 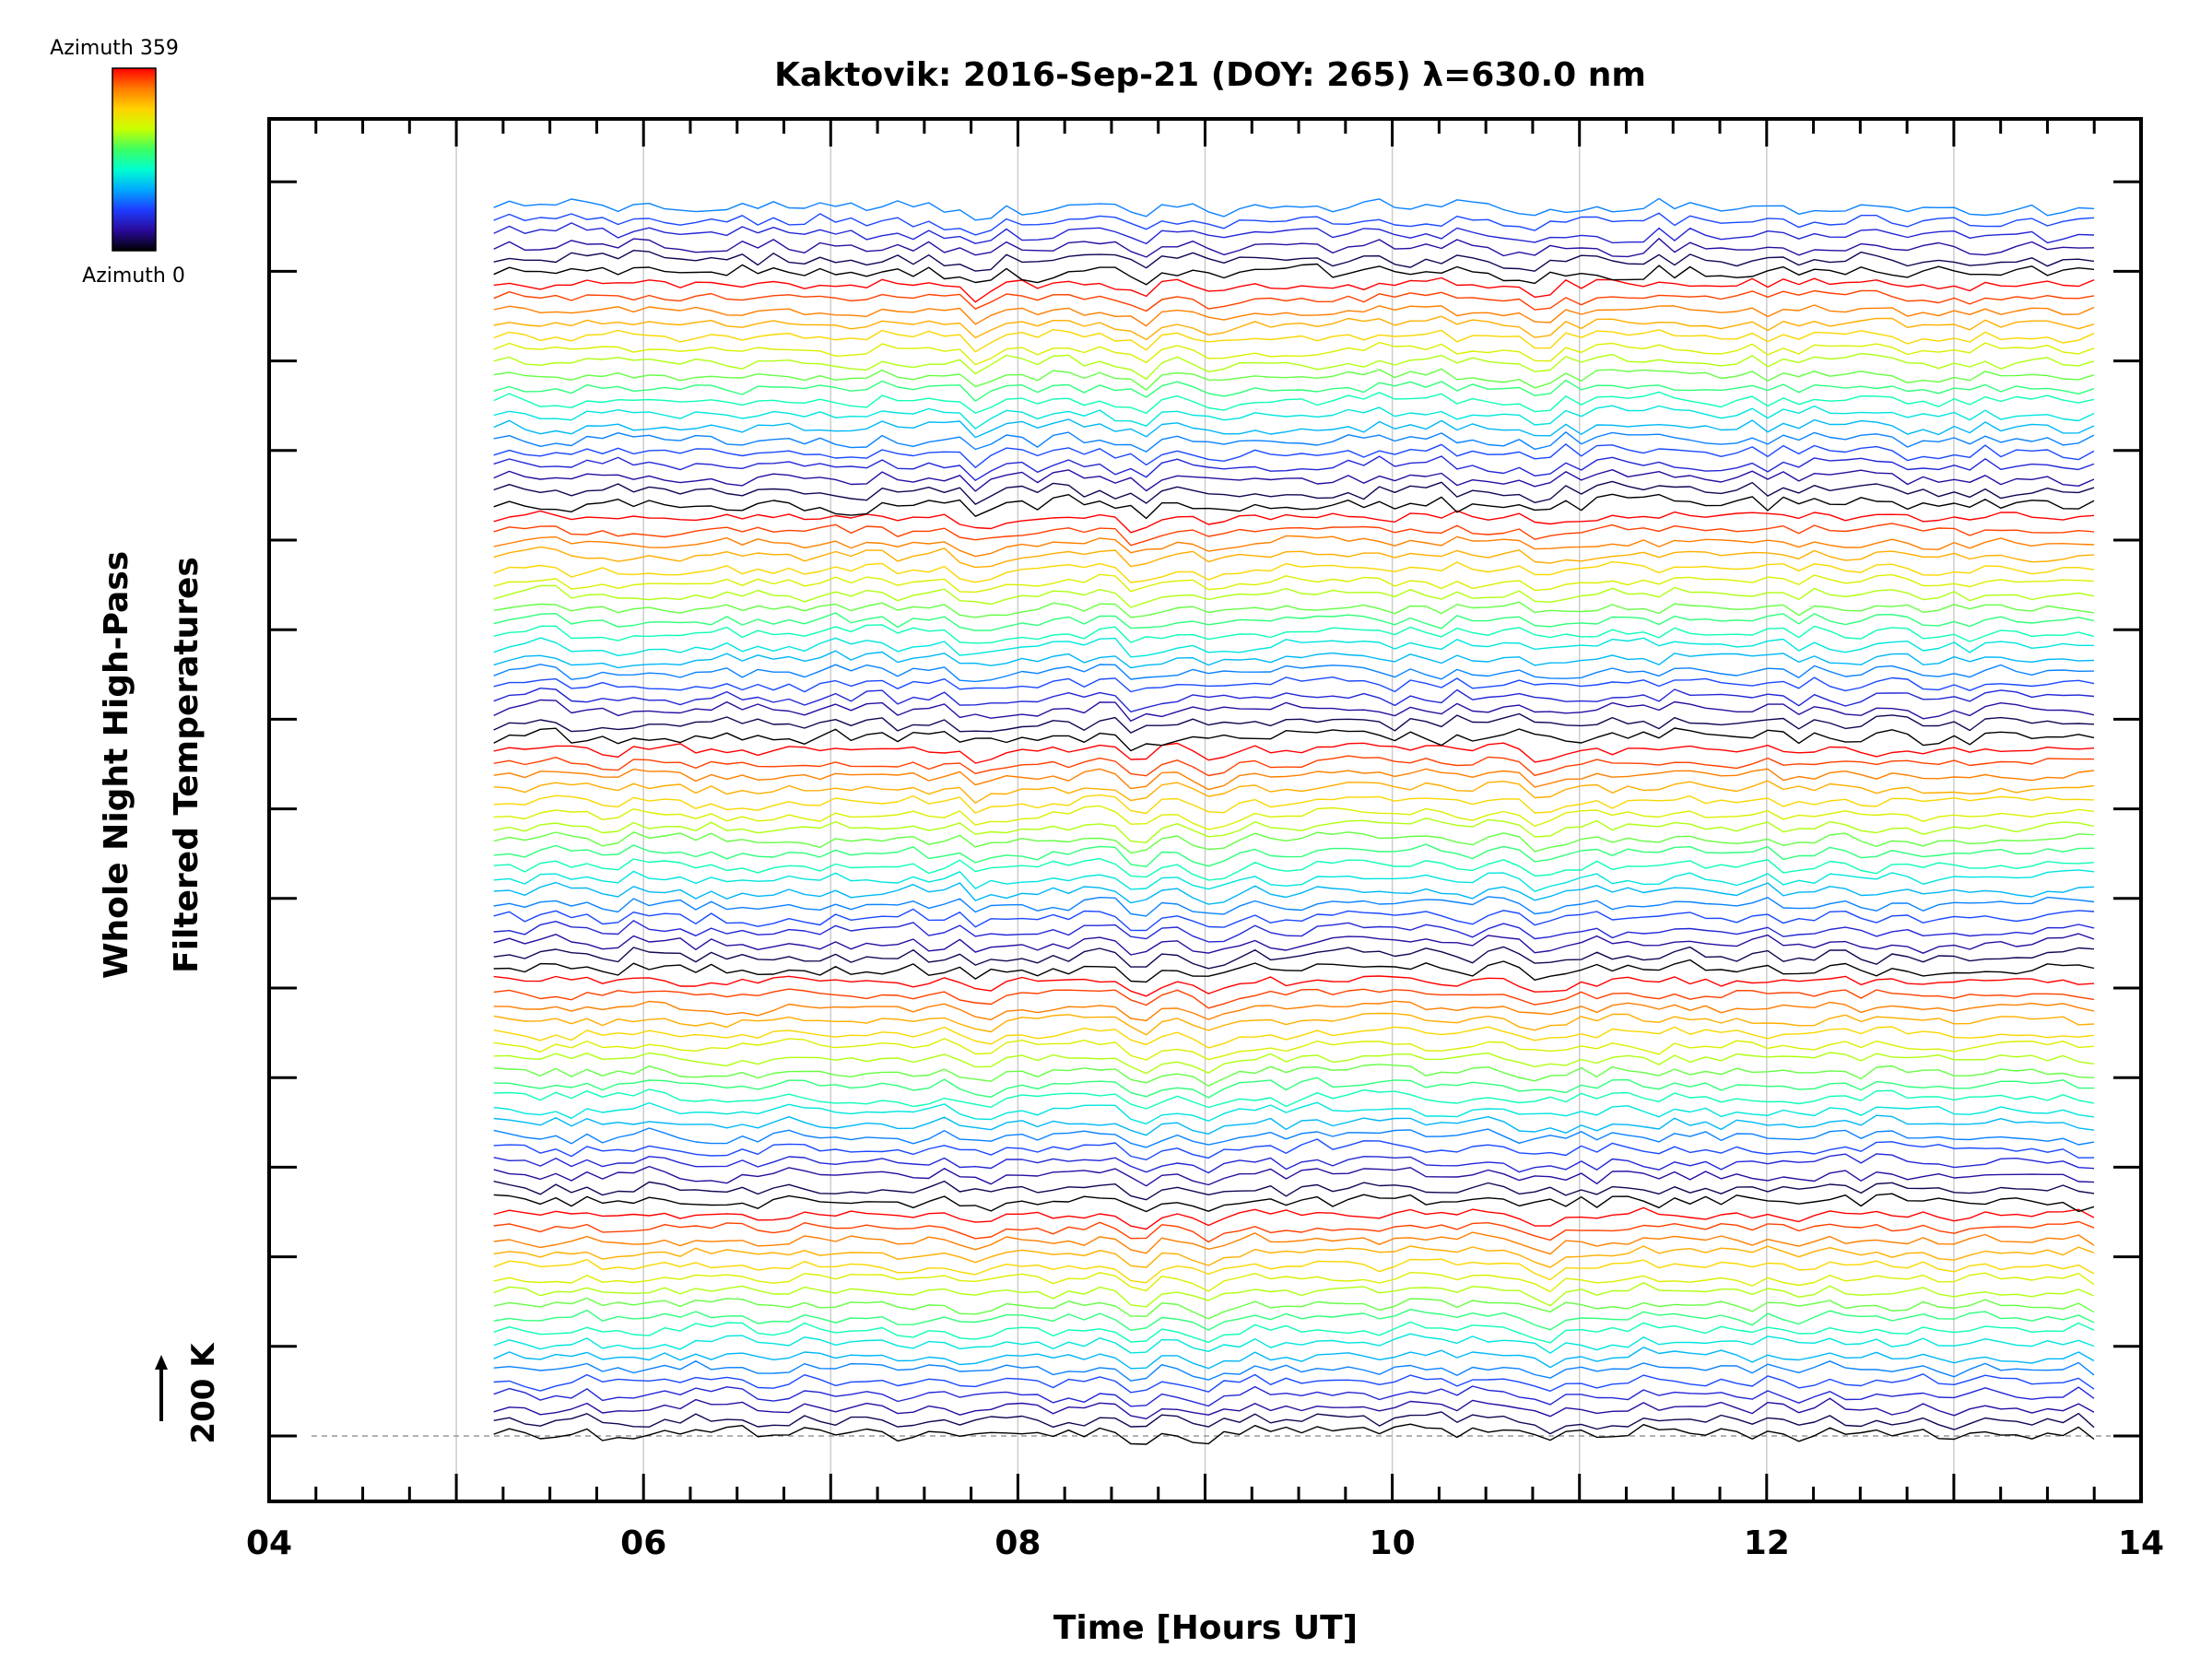 What do you see at coordinates (1393, 1543) in the screenshot?
I see `x-tick-label: 10` at bounding box center [1393, 1543].